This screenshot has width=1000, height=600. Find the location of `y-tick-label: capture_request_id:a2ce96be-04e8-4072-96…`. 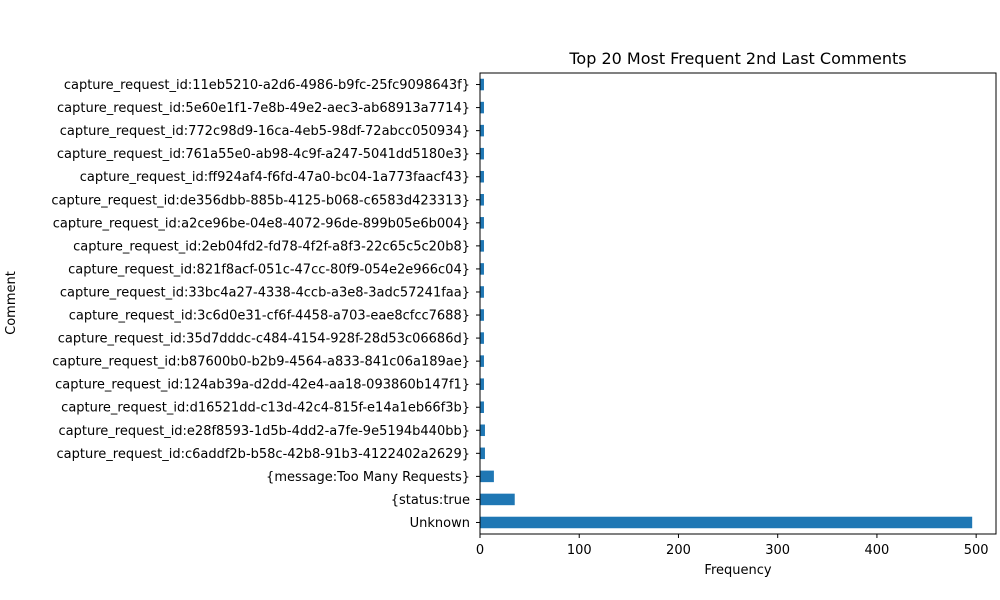

y-tick-label: capture_request_id:a2ce96be-04e8-4072-96… is located at coordinates (261, 223).